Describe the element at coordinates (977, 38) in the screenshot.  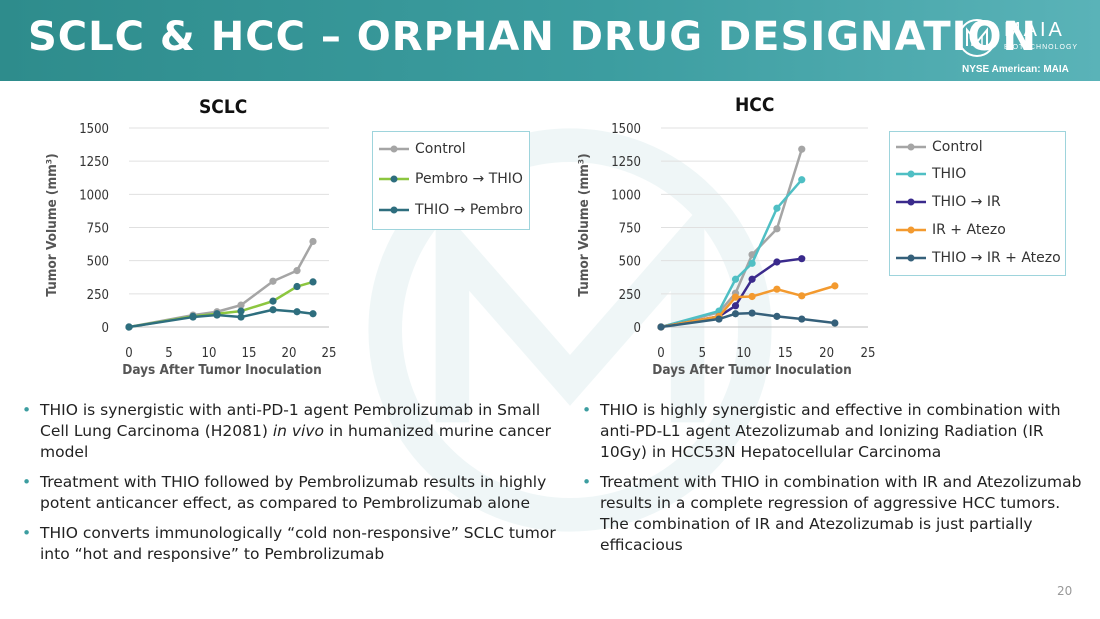
I see `maia-logo-icon` at that location.